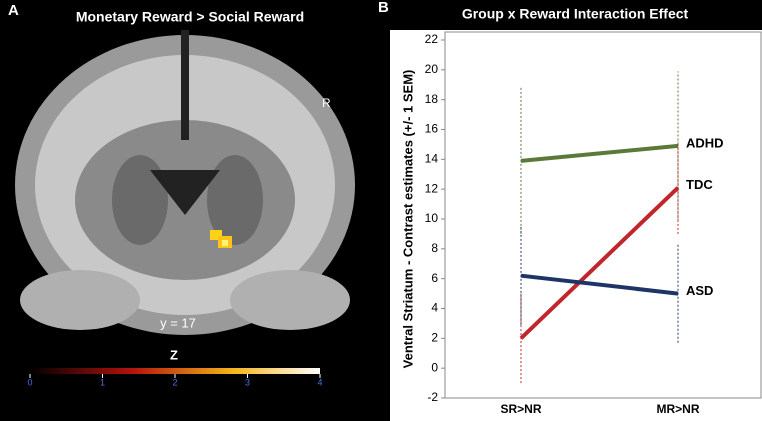 This screenshot has width=762, height=421. I want to click on panel-title: Monetary Reward > Social Reward, so click(190, 17).